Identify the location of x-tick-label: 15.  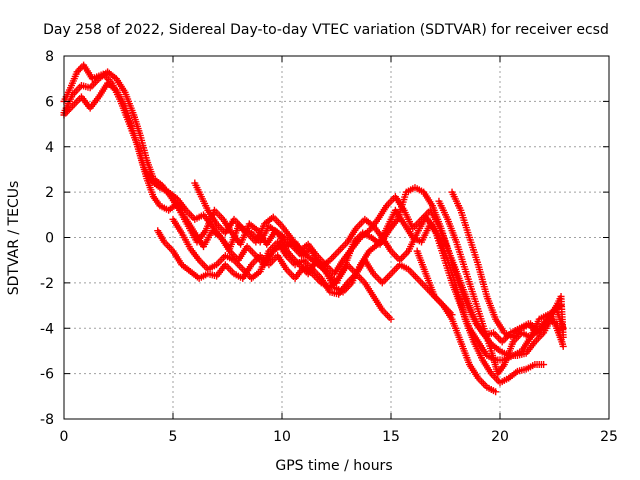
(391, 437).